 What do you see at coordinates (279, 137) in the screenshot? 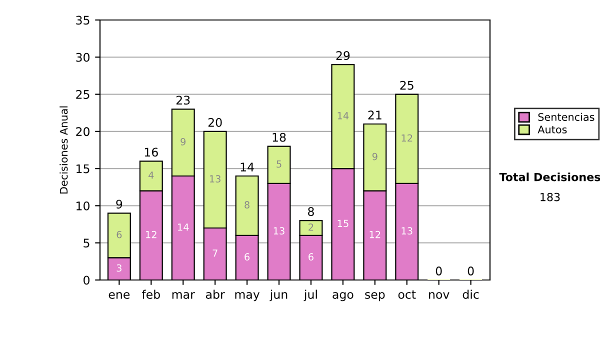
I see `total-label: 18` at bounding box center [279, 137].